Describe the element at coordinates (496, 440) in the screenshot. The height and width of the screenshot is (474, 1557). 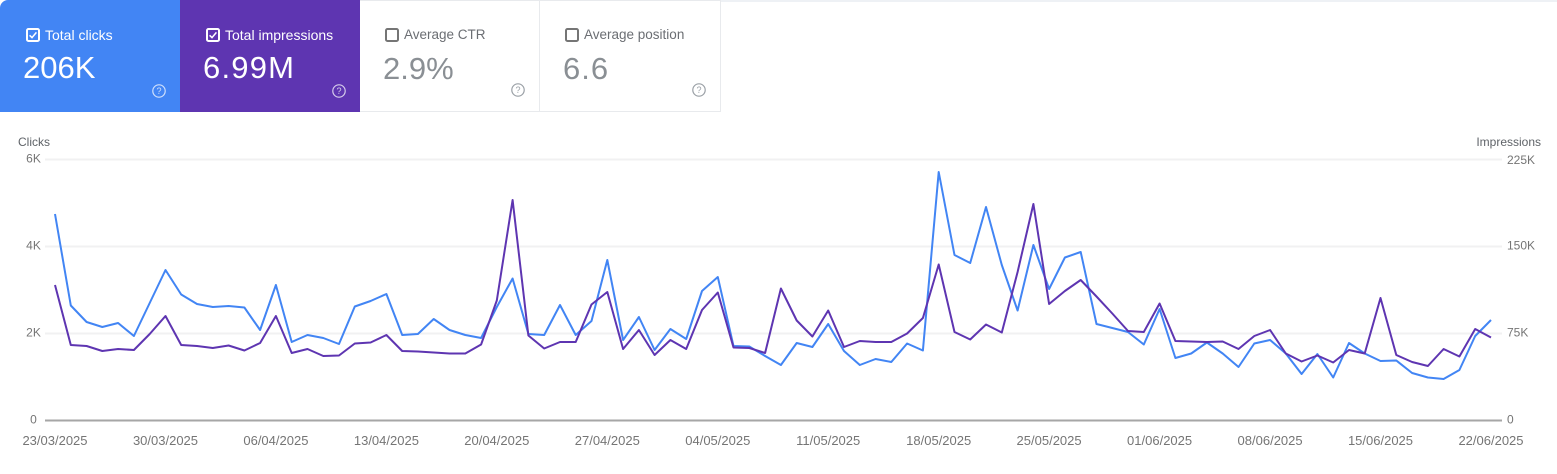
I see `svg-text: 20/04/2025` at that location.